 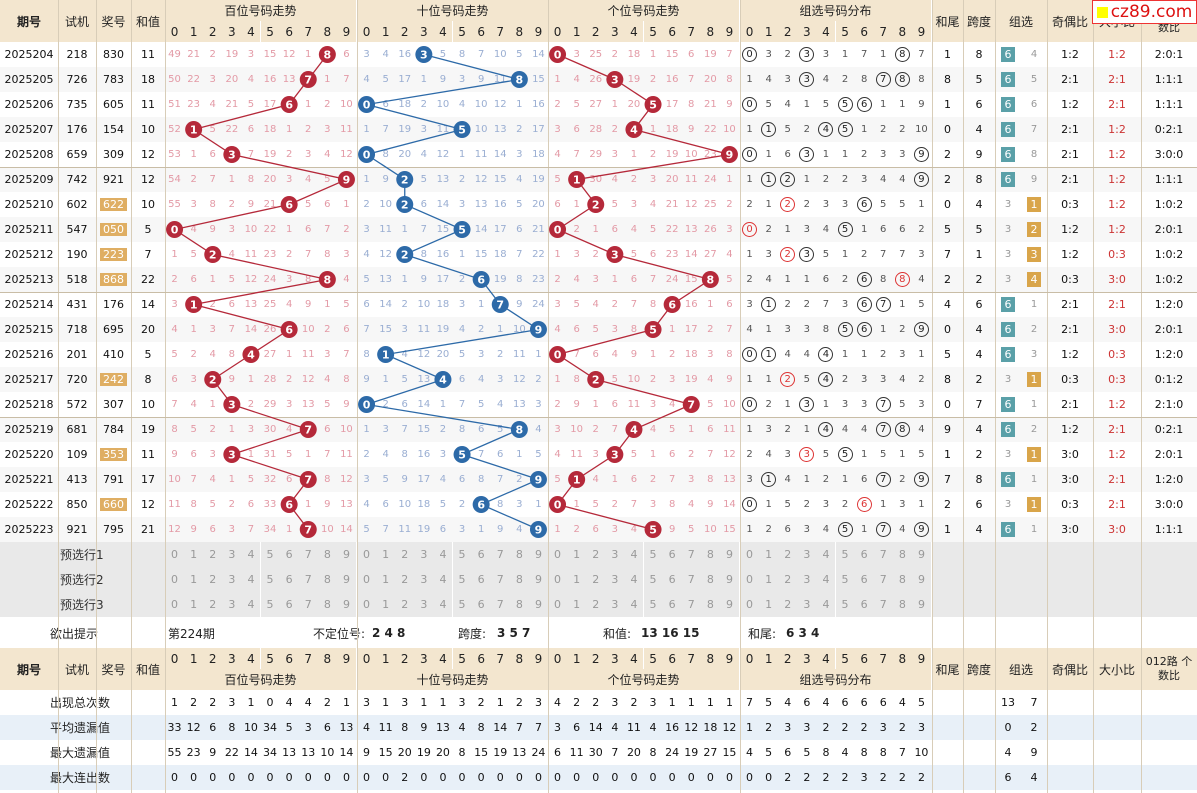 I want to click on site-logo: cz89.com, so click(x=1144, y=12).